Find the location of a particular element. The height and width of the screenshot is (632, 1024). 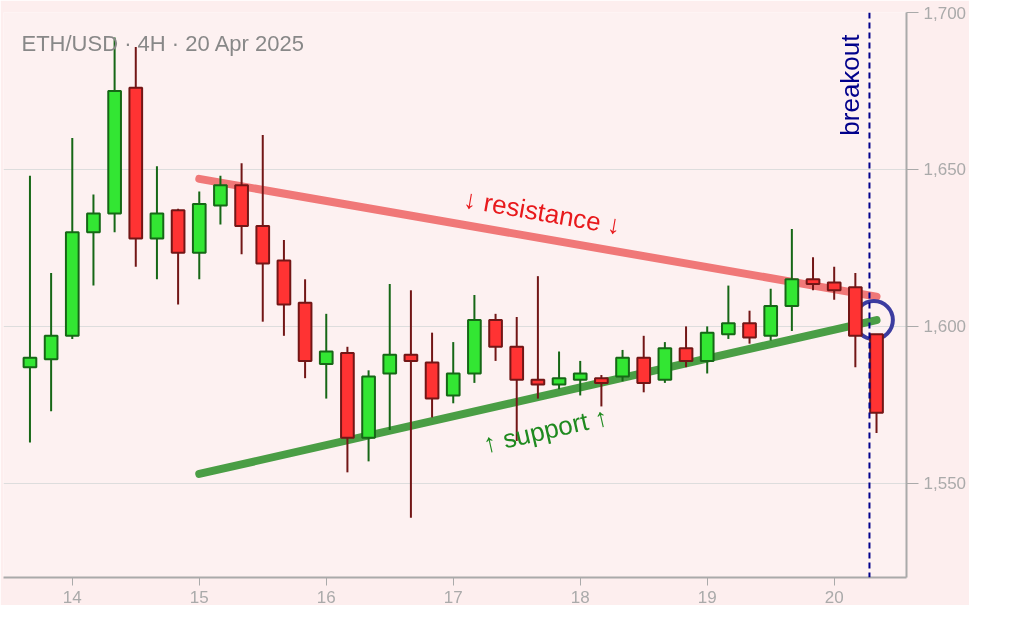

y-tick-label: 1,600 is located at coordinates (945, 327).